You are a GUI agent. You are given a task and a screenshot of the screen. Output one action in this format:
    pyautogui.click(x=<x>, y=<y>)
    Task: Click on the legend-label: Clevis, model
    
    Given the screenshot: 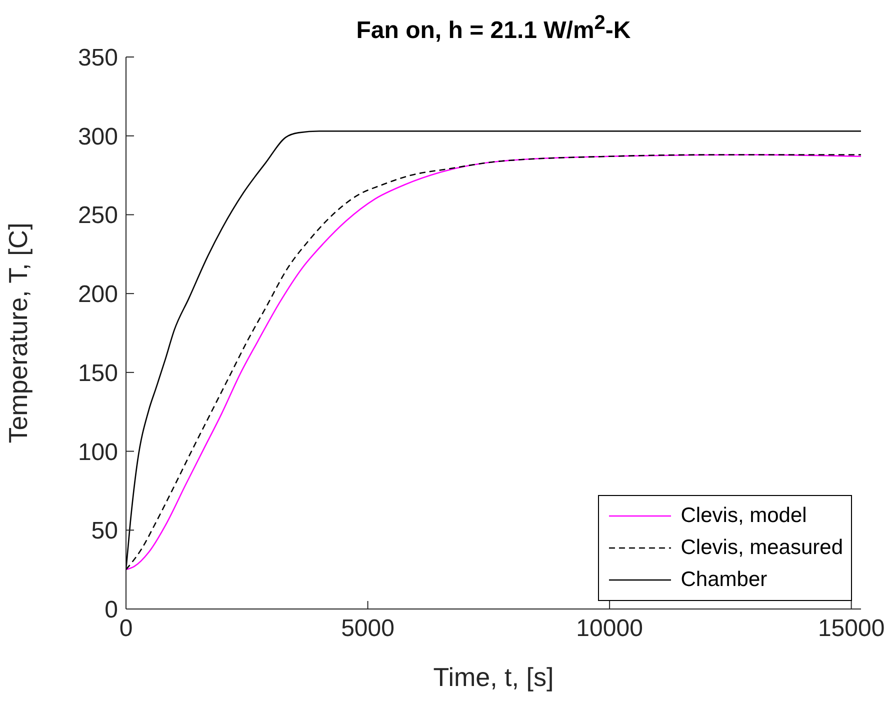 What is the action you would take?
    pyautogui.click(x=743, y=516)
    